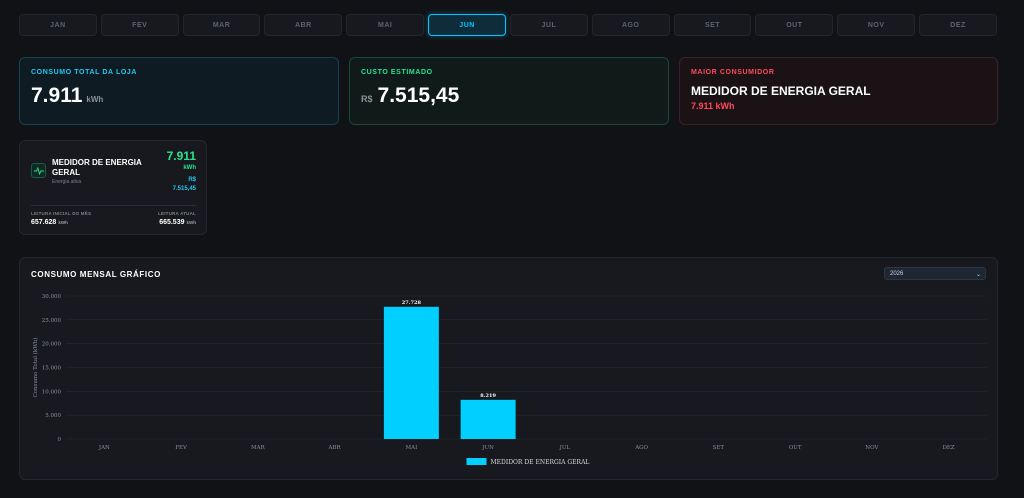 This screenshot has height=498, width=1024. I want to click on total-consumption-card: CONSUMO TOTAL DA LOJA 7.911 kWh, so click(179, 91).